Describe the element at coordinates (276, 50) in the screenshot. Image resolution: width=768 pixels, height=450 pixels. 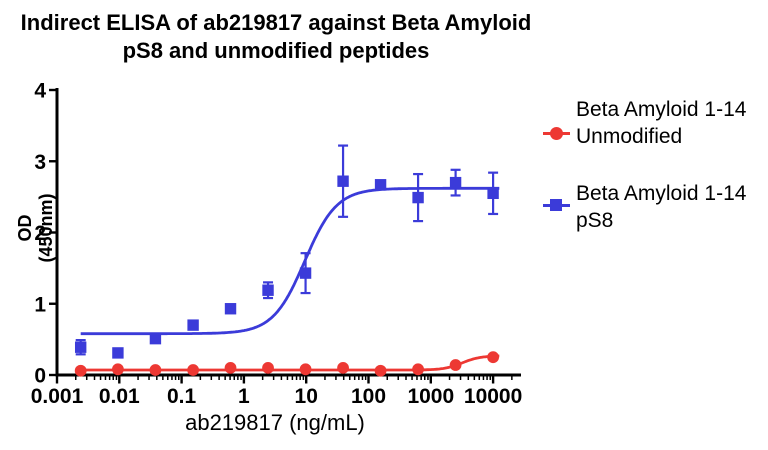
I see `chart-title-line2: pS8 and unmodified peptides` at that location.